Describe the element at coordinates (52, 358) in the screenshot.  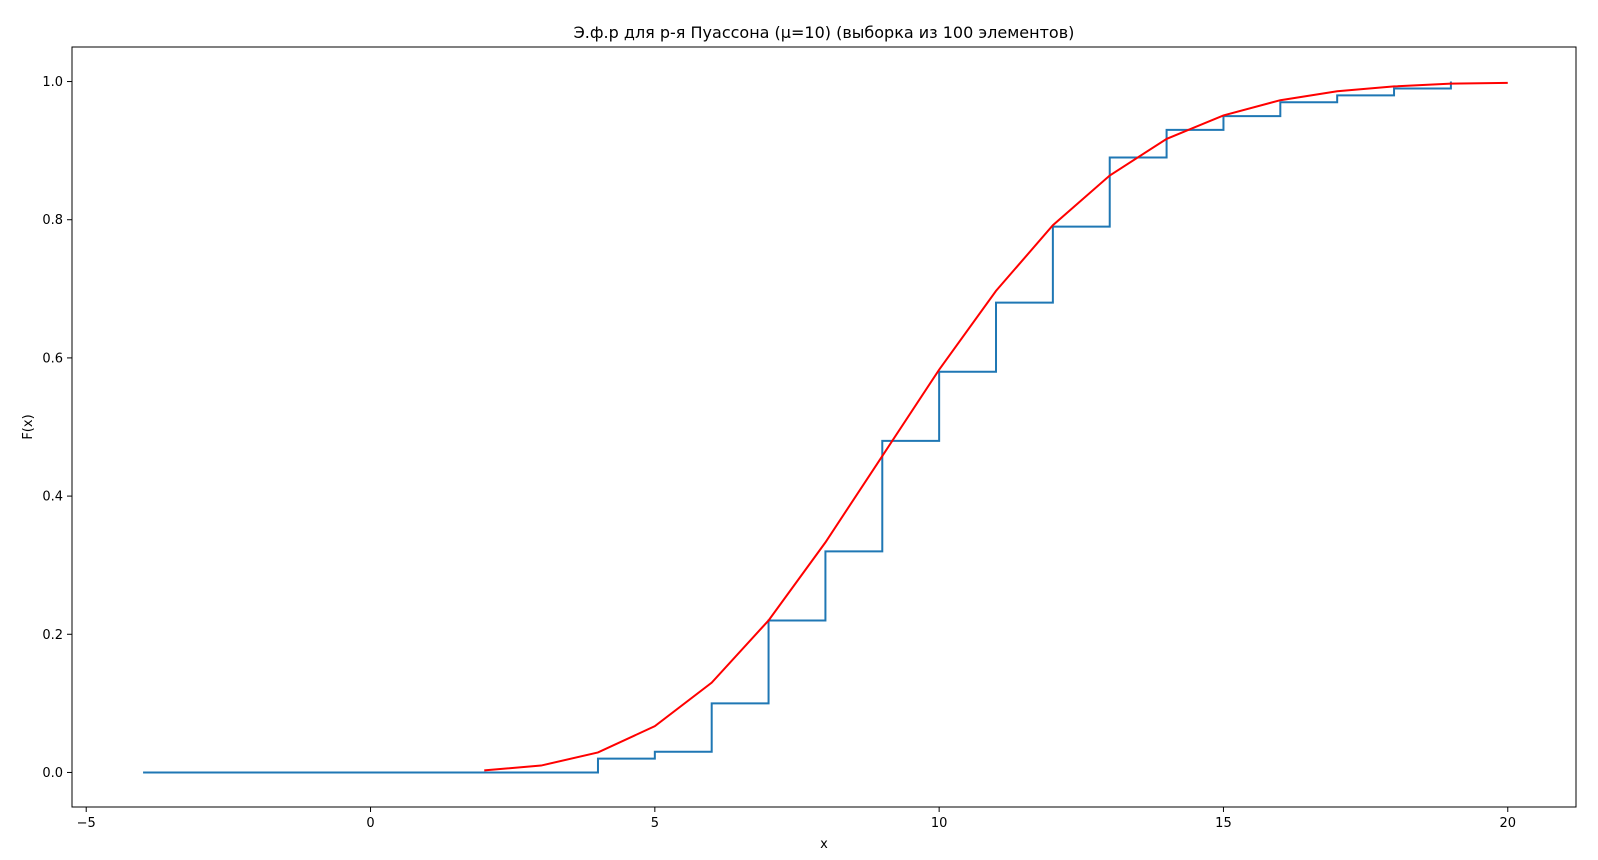
I see `y-tick-label: 0.6` at that location.